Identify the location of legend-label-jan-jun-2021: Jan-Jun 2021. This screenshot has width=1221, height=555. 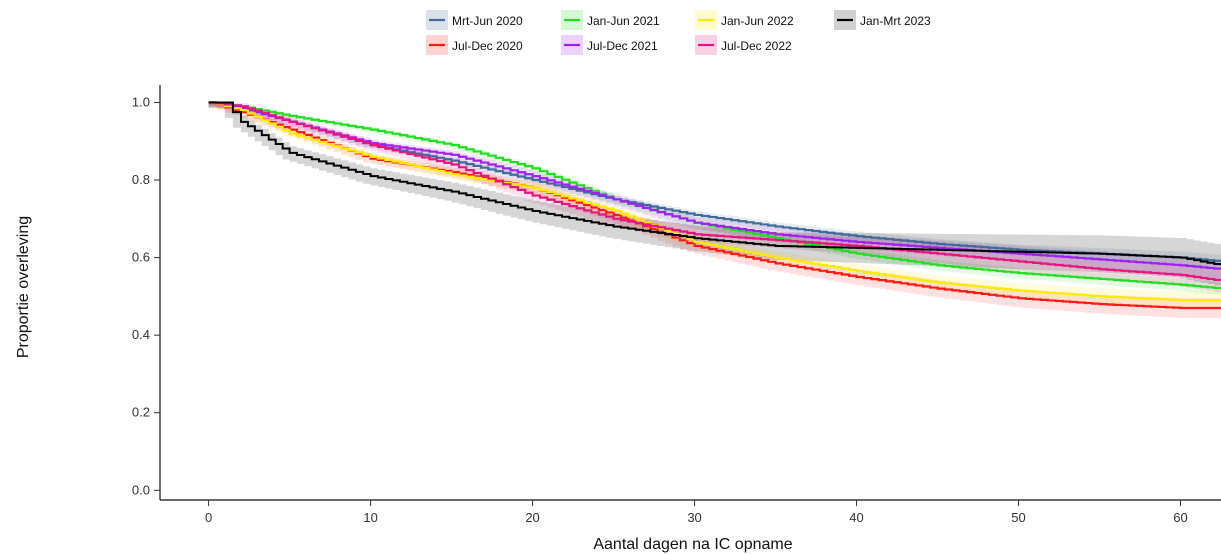
(623, 21).